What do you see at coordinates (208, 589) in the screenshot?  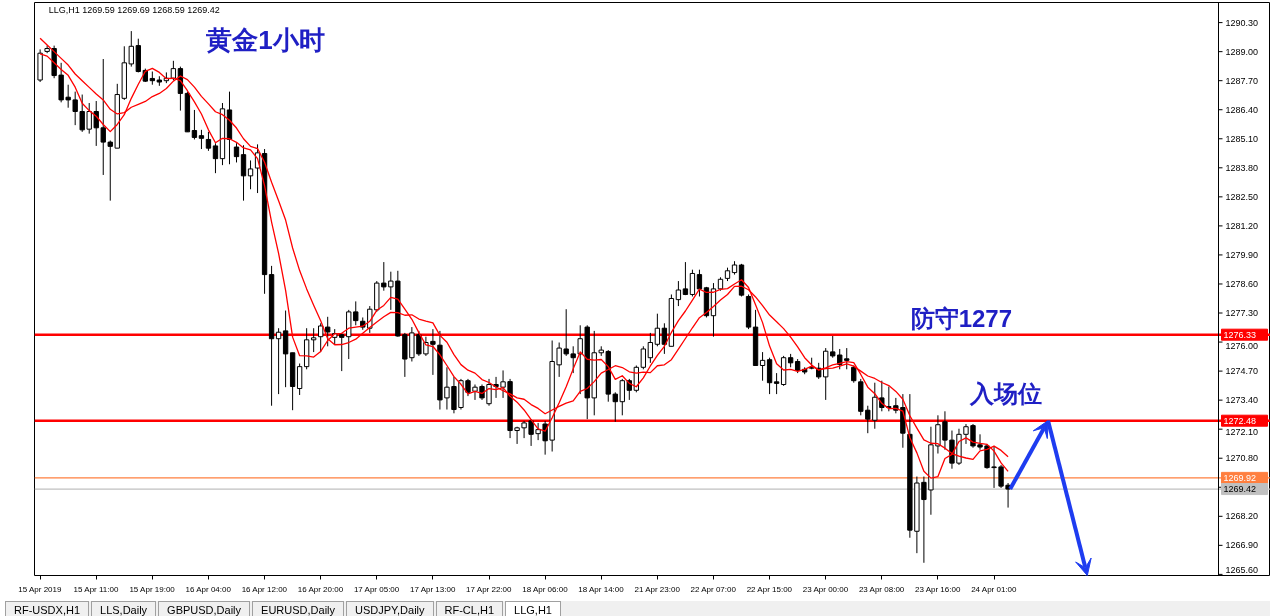 I see `x-tick-label: 16 Apr 04:00` at bounding box center [208, 589].